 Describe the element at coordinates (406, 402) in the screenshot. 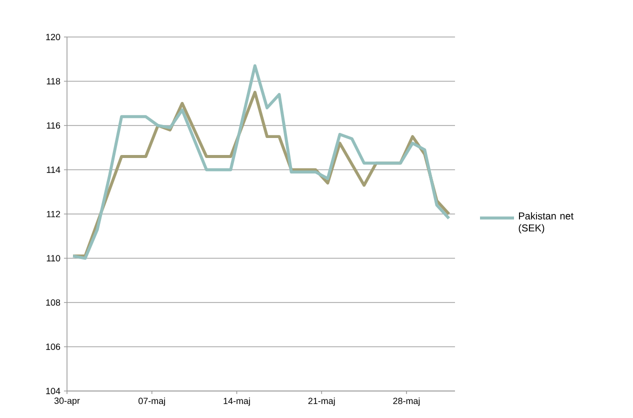

I see `x-tick-label: 28-maj` at that location.